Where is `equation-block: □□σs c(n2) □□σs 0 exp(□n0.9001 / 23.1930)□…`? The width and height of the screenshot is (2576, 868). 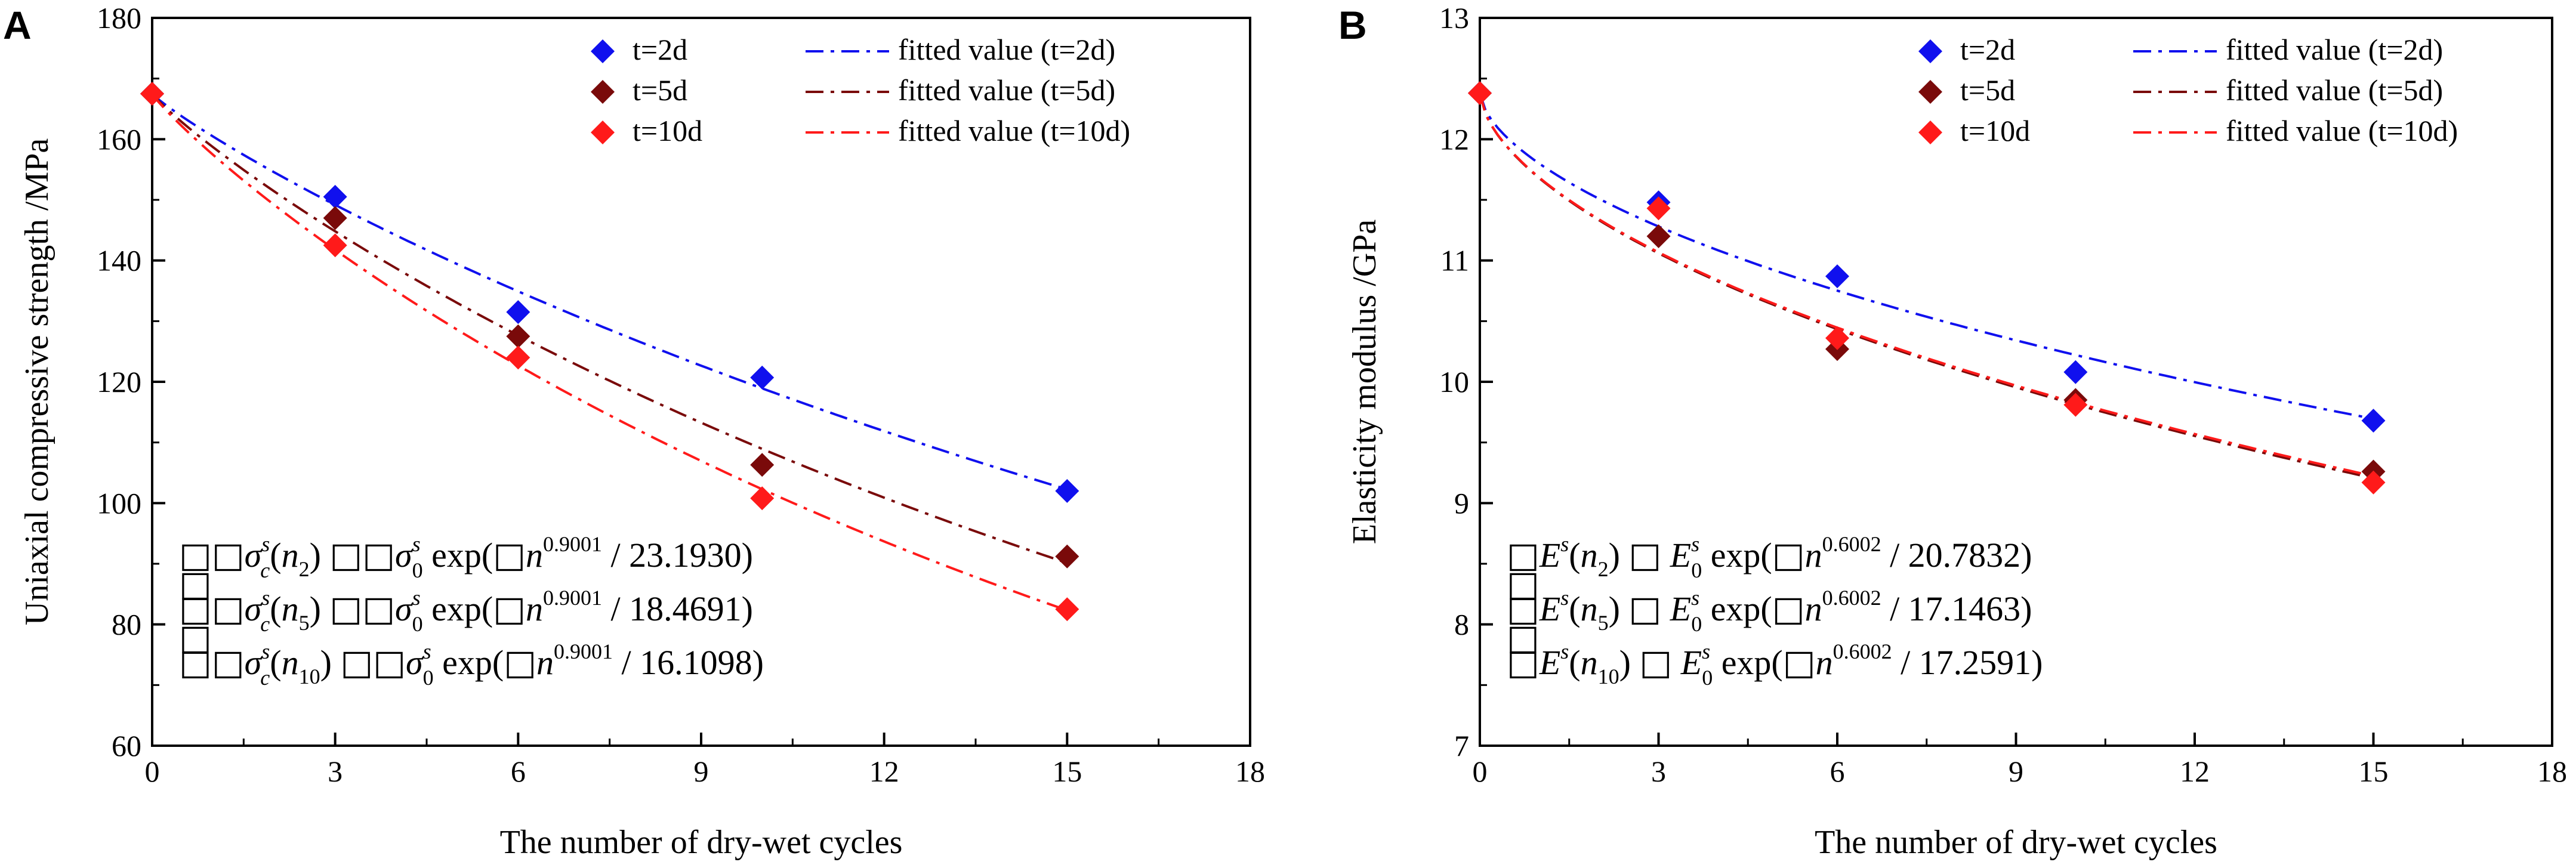
equation-block: □□σs c(n2) □□σs 0 exp(□n0.9001 / 23.1930)□… is located at coordinates (472, 611).